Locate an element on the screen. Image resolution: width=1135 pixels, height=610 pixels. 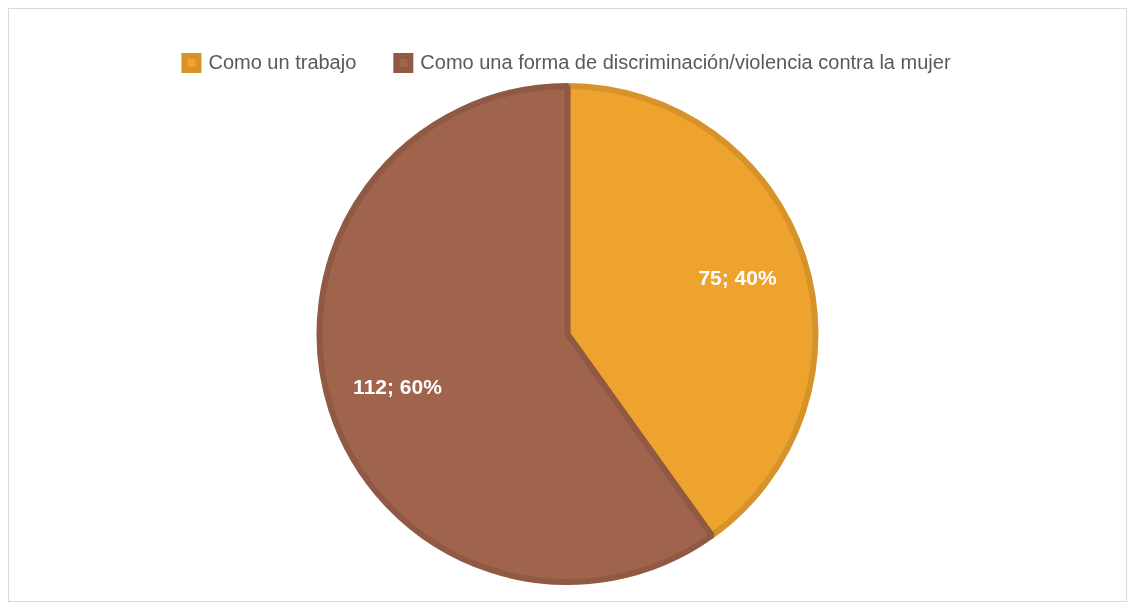
data-label: 112; 60% is located at coordinates (398, 387).